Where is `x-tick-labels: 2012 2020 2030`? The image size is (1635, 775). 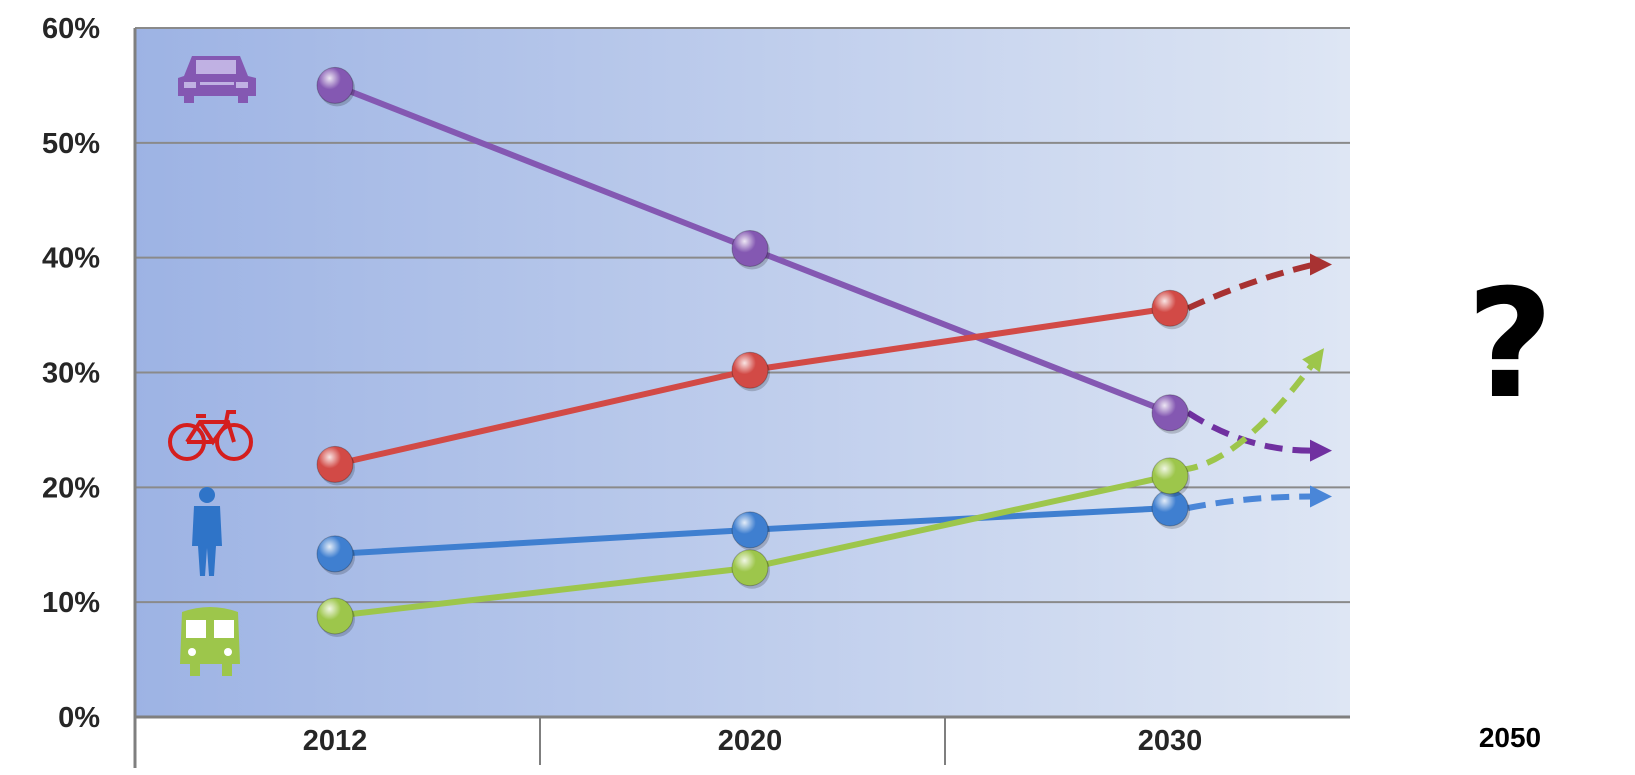
x-tick-labels: 2012 2020 2030 is located at coordinates (753, 741).